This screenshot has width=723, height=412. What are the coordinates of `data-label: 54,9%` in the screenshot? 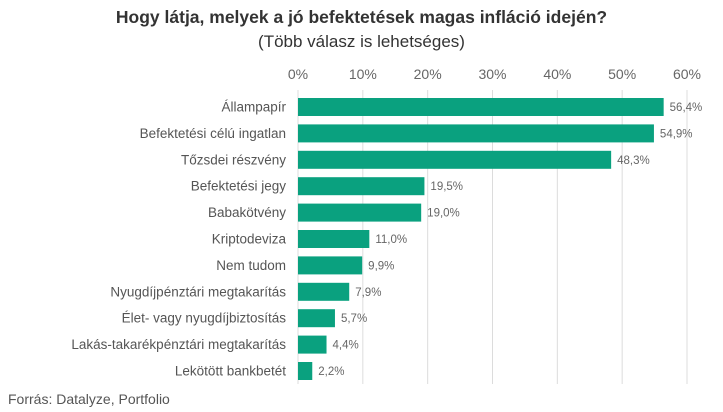 It's located at (676, 134).